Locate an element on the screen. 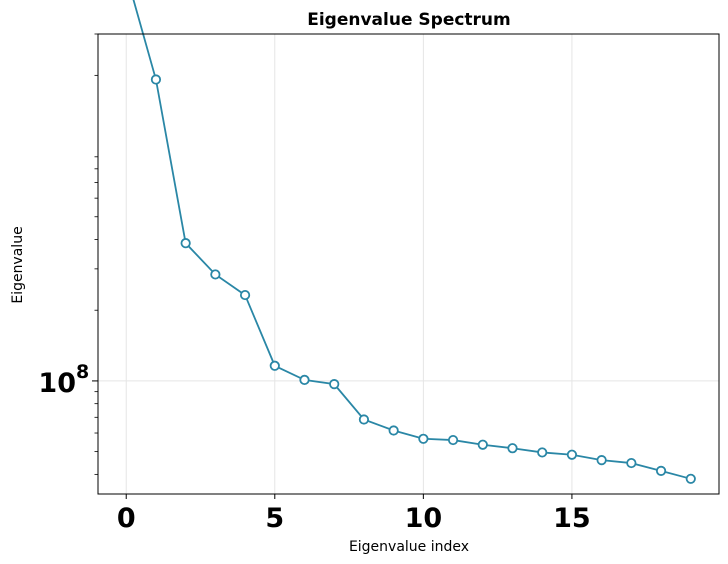 The height and width of the screenshot is (564, 728). x-tick-label: 0 is located at coordinates (126, 518).